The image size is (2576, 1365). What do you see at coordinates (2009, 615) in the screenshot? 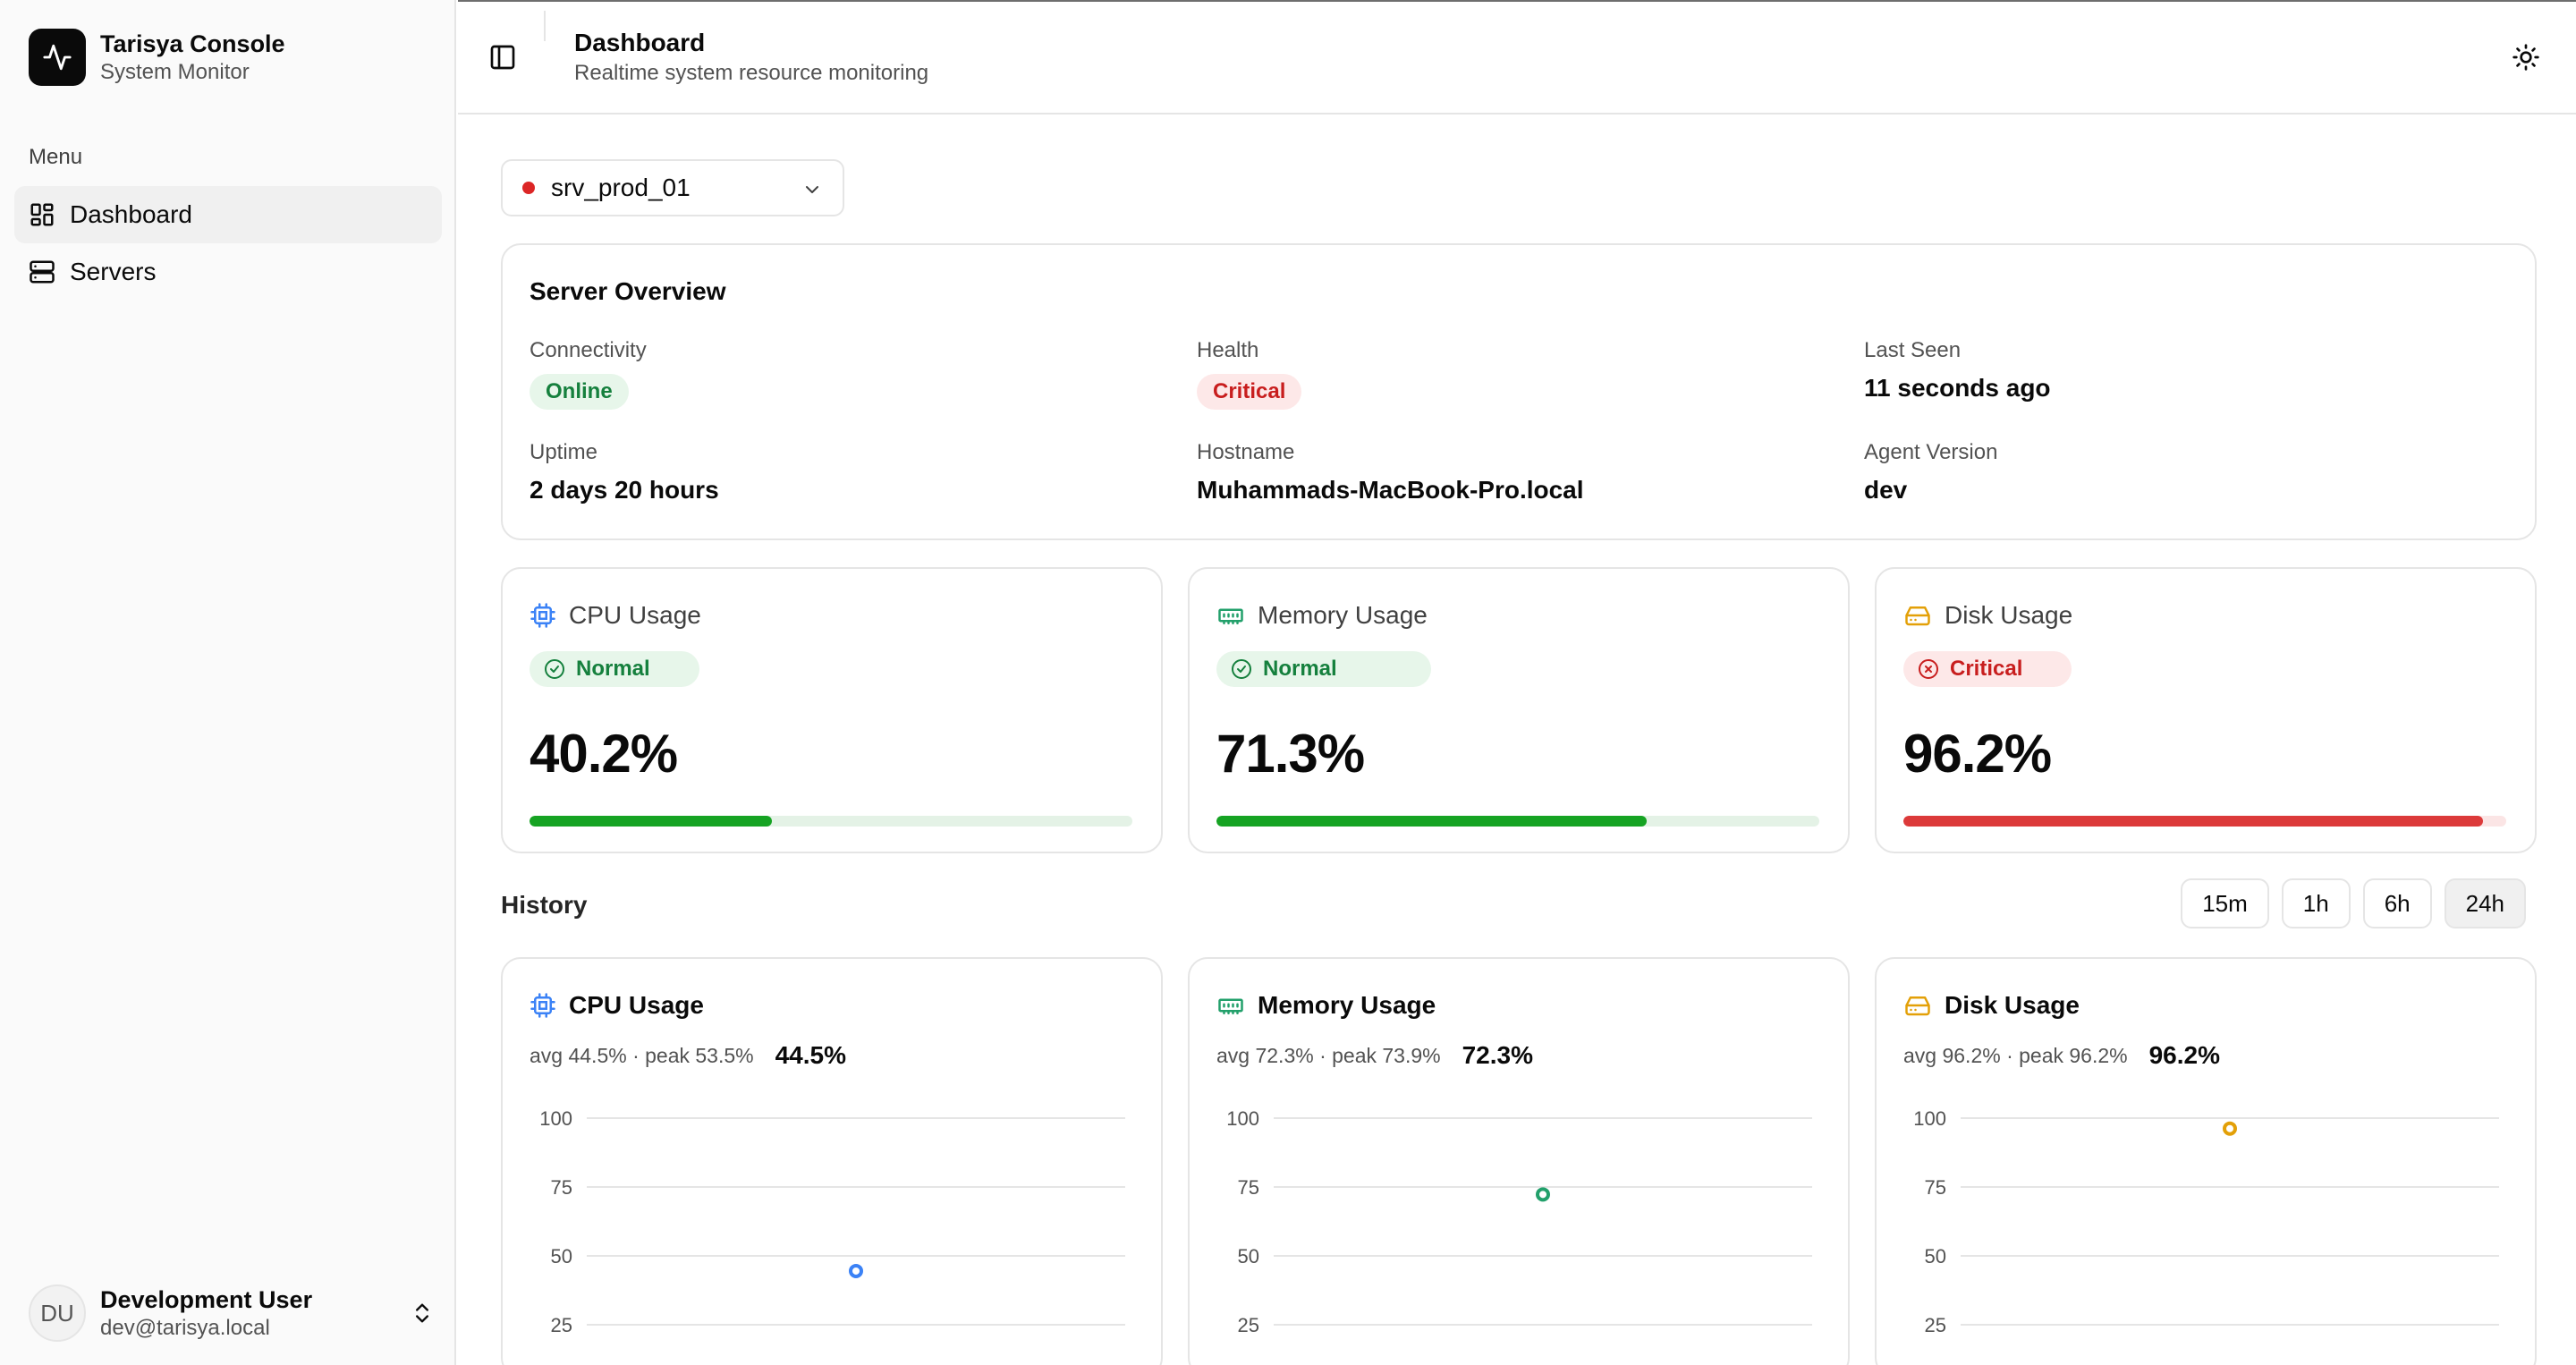
I see `disk-usage-label: Disk Usage` at bounding box center [2009, 615].